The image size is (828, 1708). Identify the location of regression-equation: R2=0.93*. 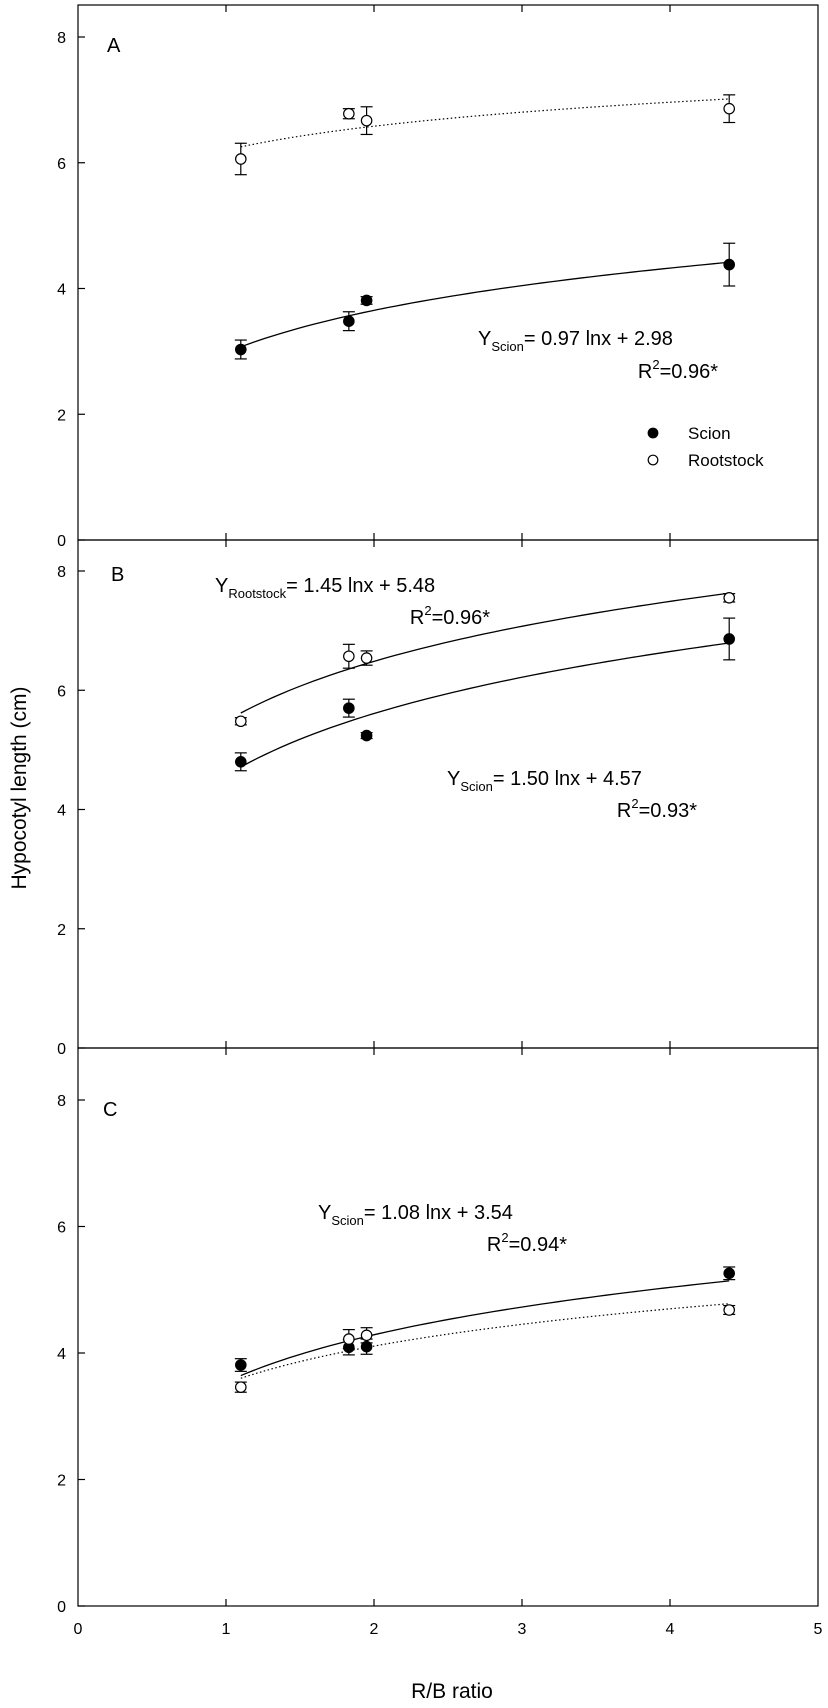
(657, 809).